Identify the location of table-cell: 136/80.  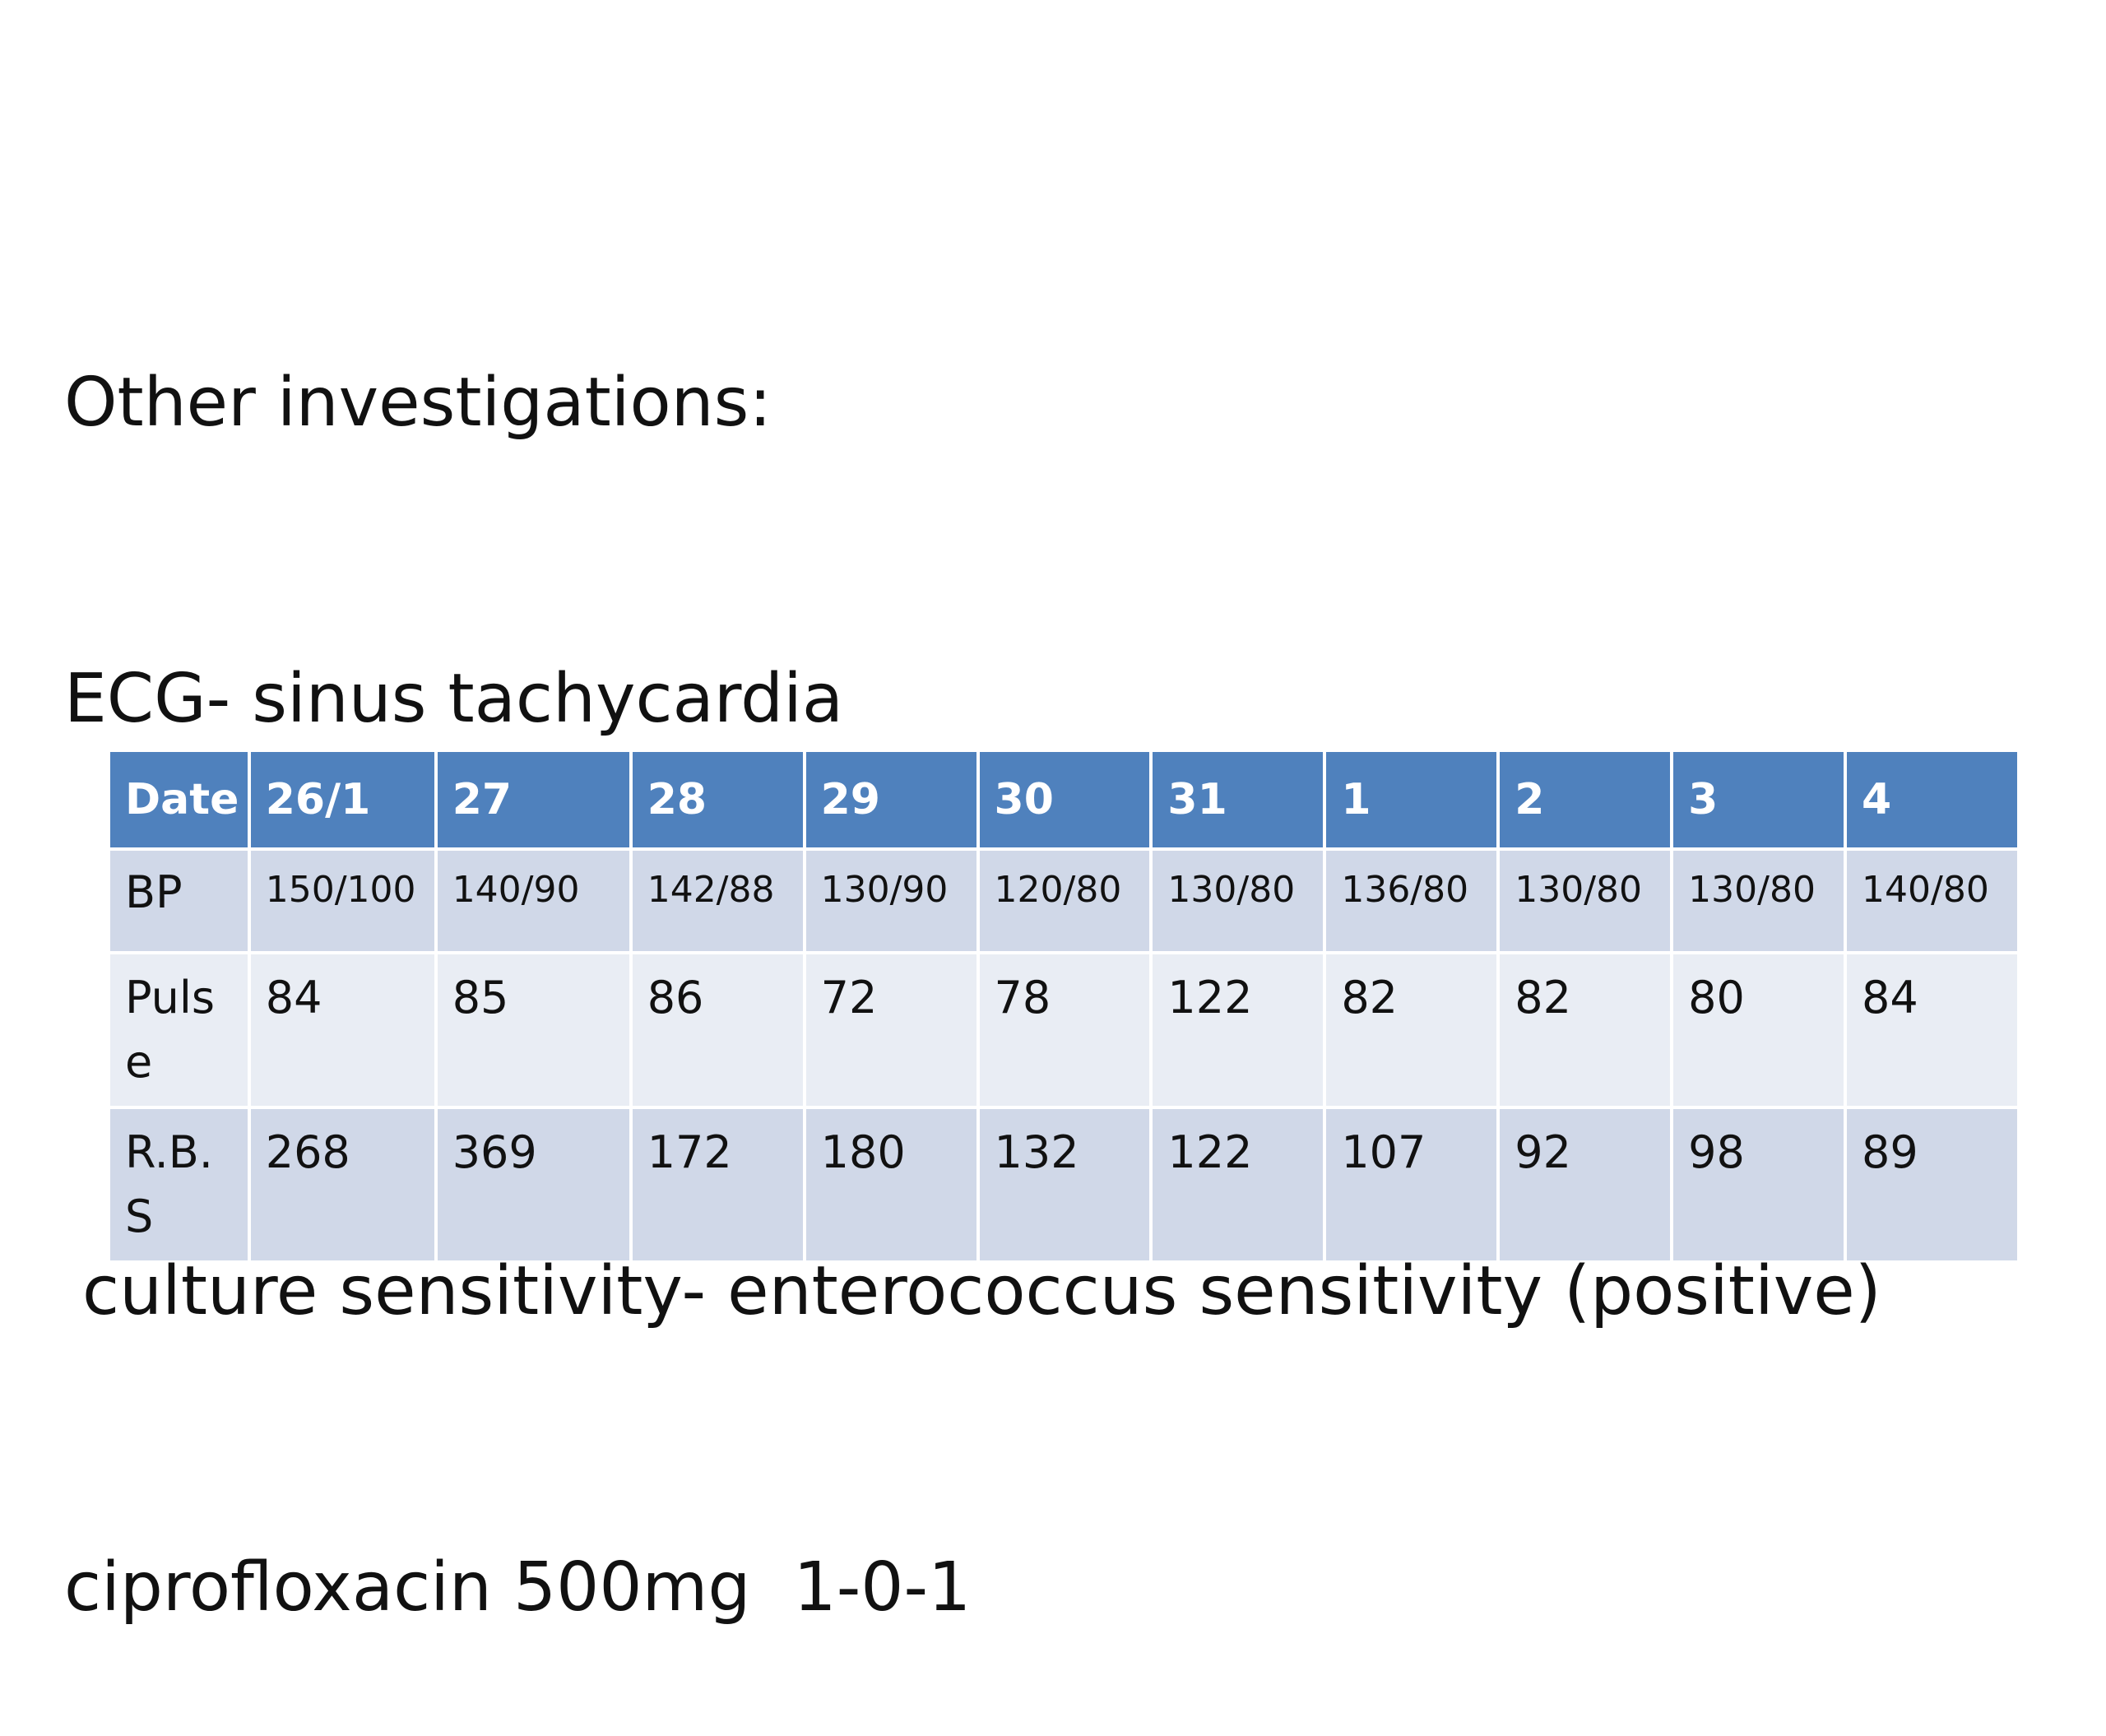
(1411, 901).